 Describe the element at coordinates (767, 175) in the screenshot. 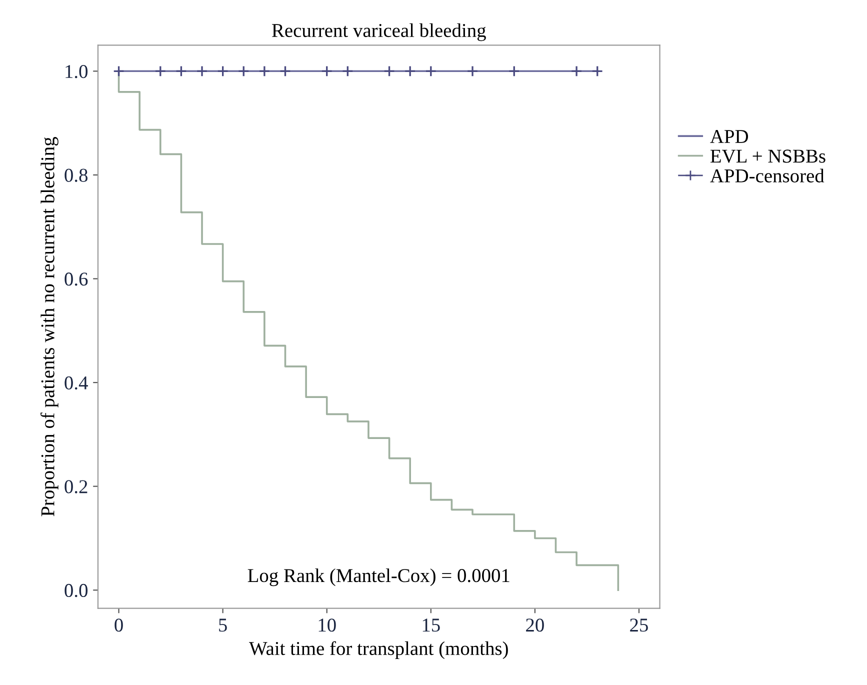

I see `legend-label: APD-censored` at that location.